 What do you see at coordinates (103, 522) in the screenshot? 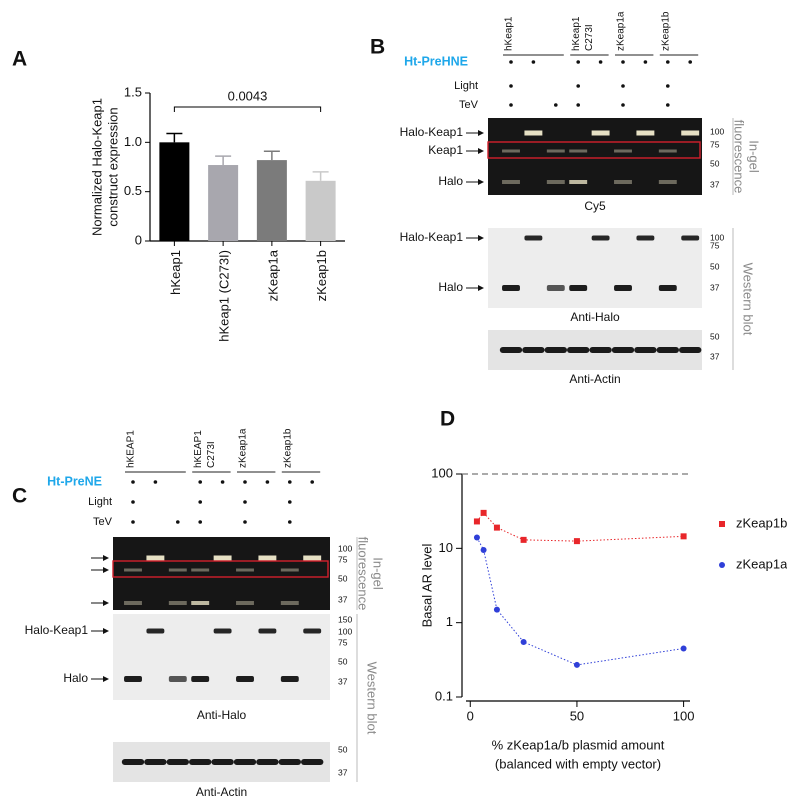
I see `condition-label: TeV` at bounding box center [103, 522].